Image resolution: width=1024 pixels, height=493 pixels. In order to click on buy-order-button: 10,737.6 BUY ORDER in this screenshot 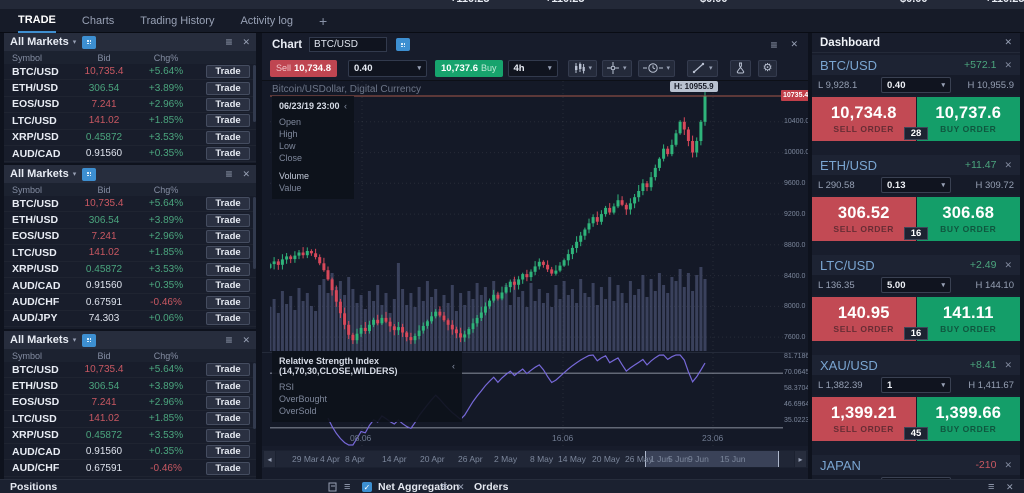, I will do `click(968, 119)`.